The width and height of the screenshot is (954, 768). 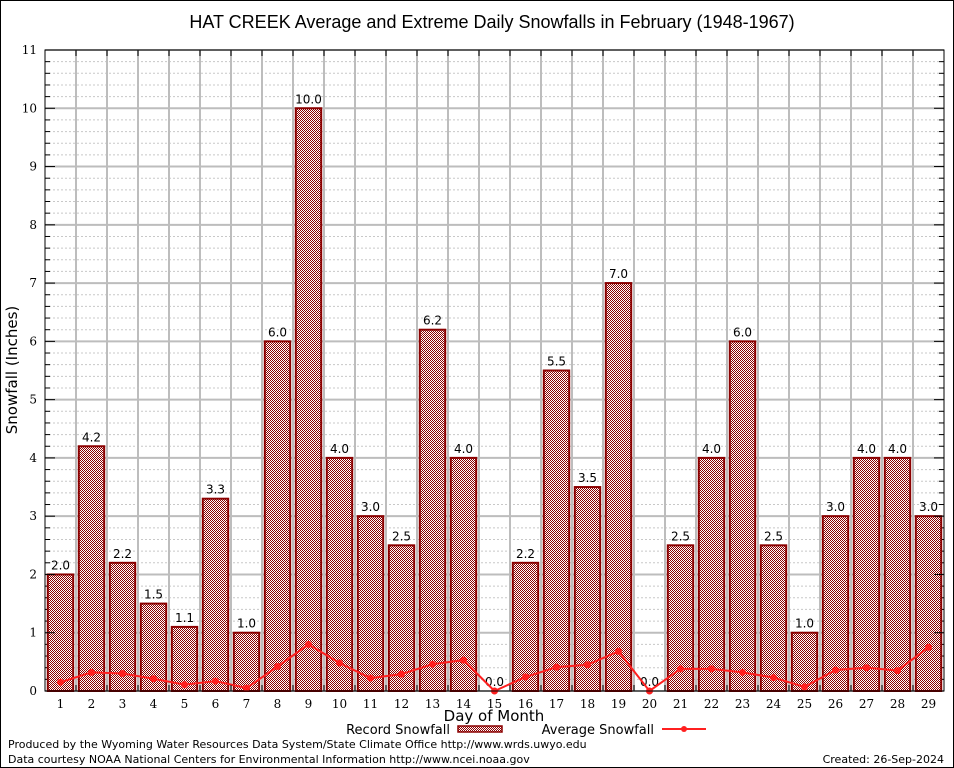 I want to click on bar-value-label: 1.0, so click(x=246, y=624).